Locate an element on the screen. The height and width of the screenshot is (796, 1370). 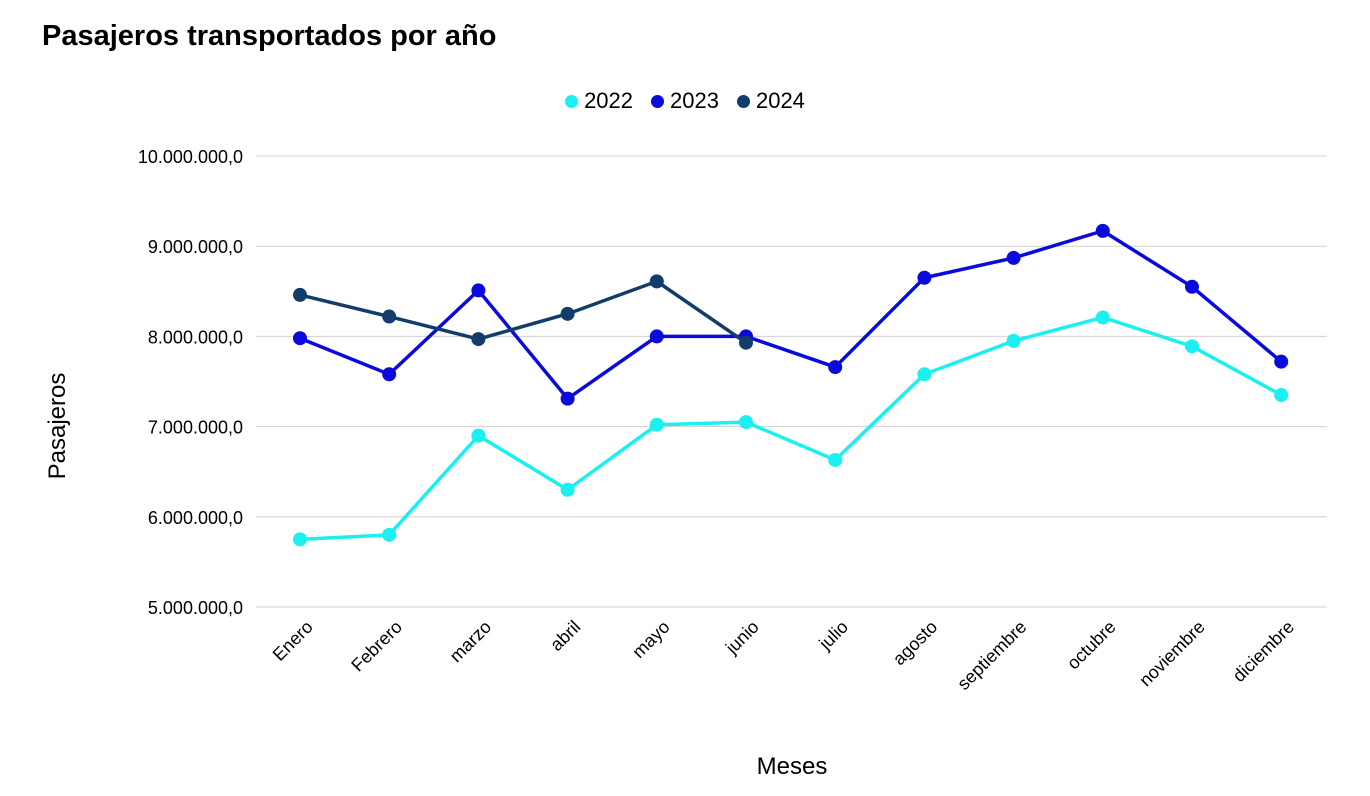
y-tick-label: 7.000.000,0 is located at coordinates (195, 428).